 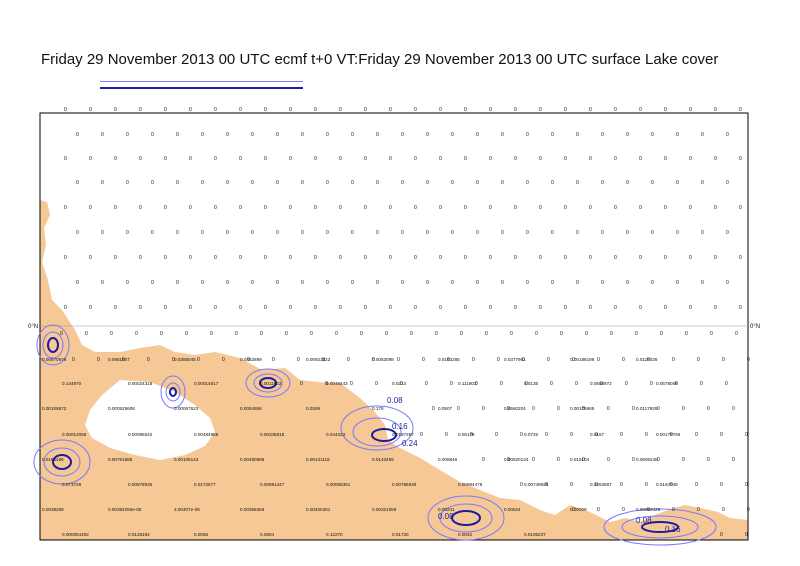 What do you see at coordinates (201, 81) in the screenshot?
I see `legend-line-light` at bounding box center [201, 81].